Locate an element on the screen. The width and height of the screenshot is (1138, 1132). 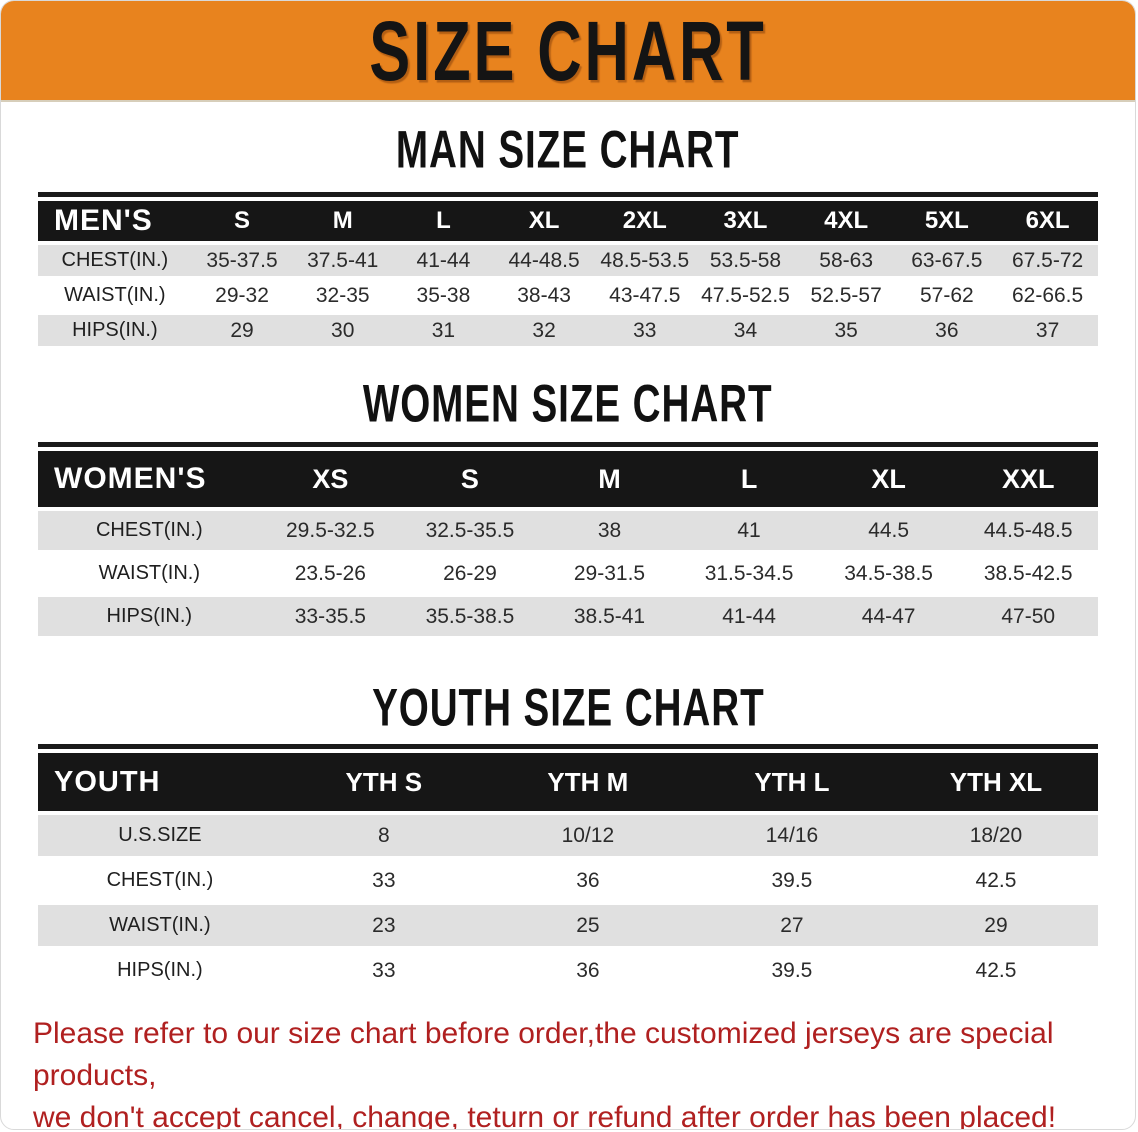
banner-title: SIZE CHART is located at coordinates (568, 50).